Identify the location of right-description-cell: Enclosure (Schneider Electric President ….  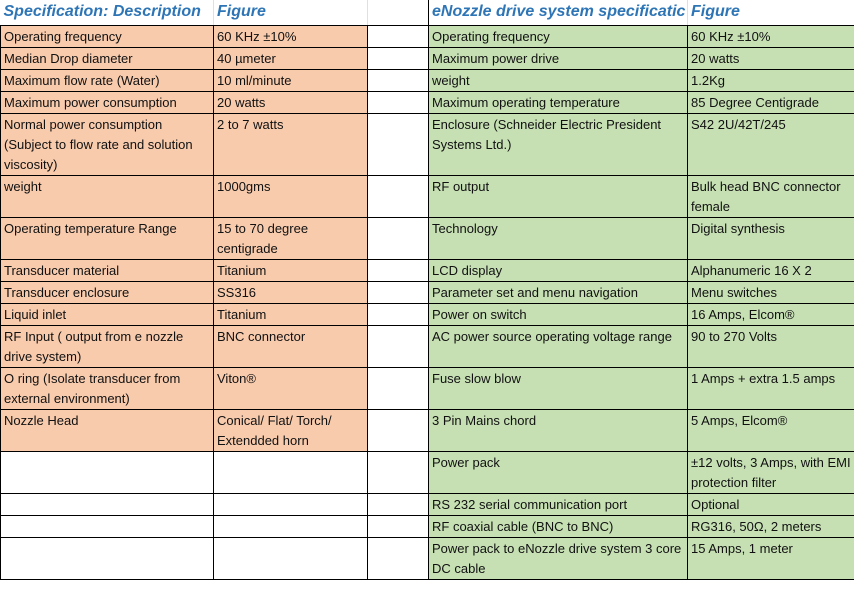
(558, 144).